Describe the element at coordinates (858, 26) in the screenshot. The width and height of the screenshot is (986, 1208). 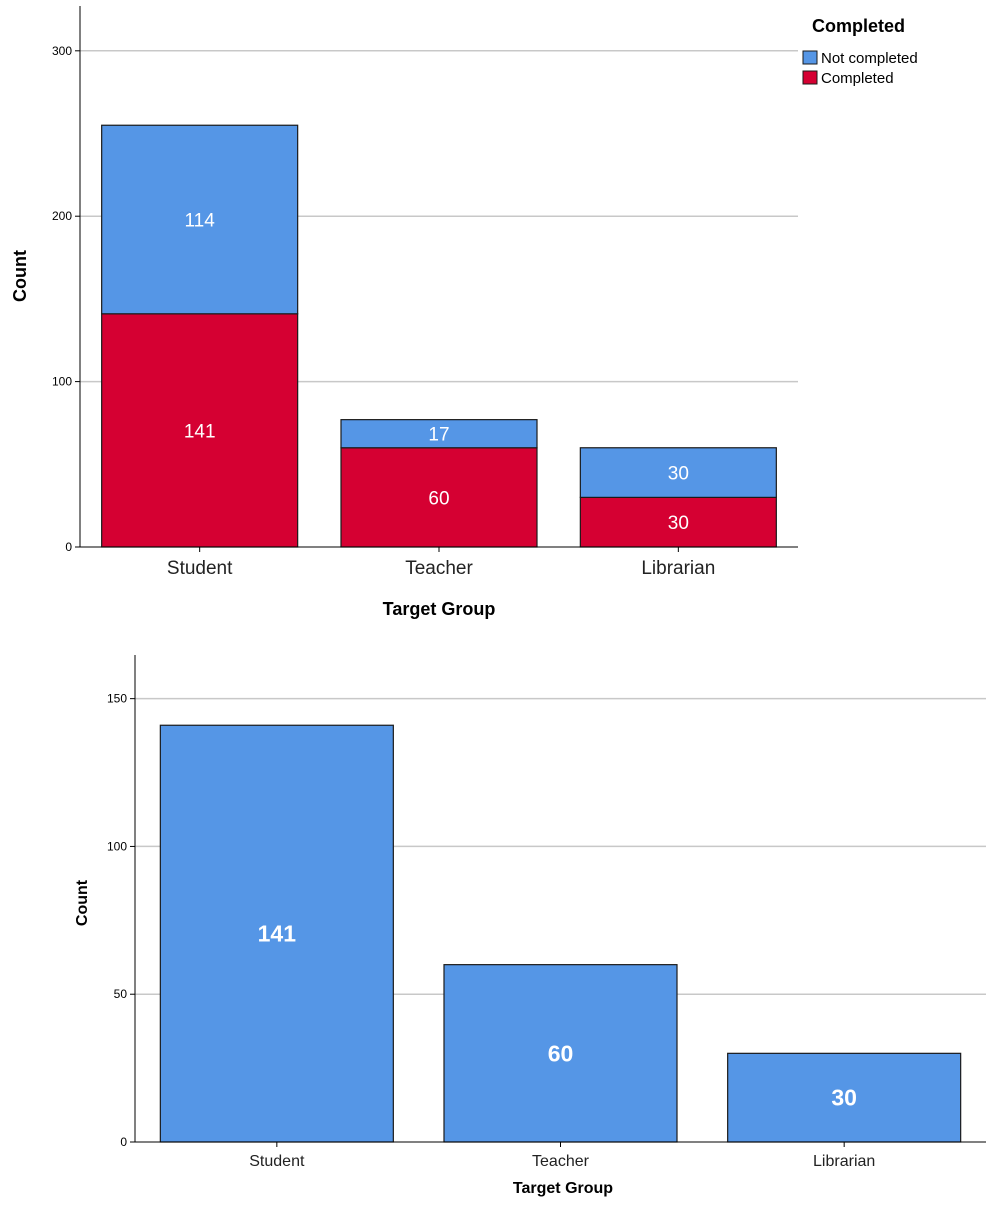
I see `legend-title: Completed` at that location.